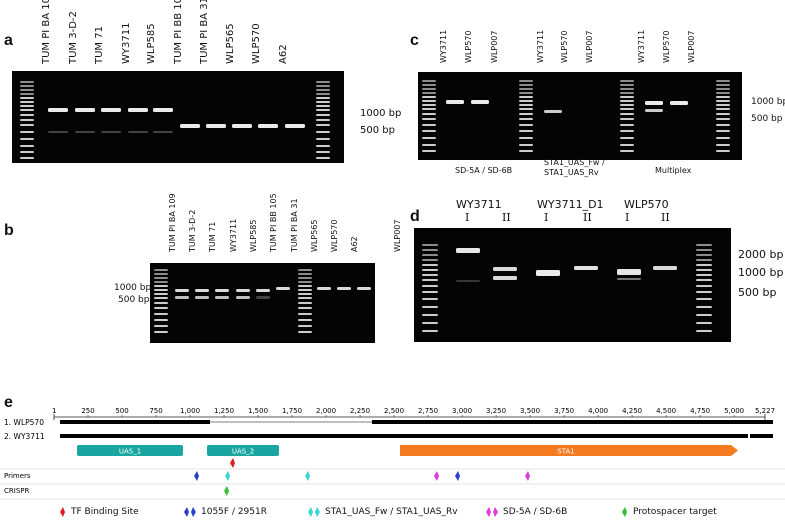  I want to click on gel-d-wlp570-I-band-lower, so click(629, 279).